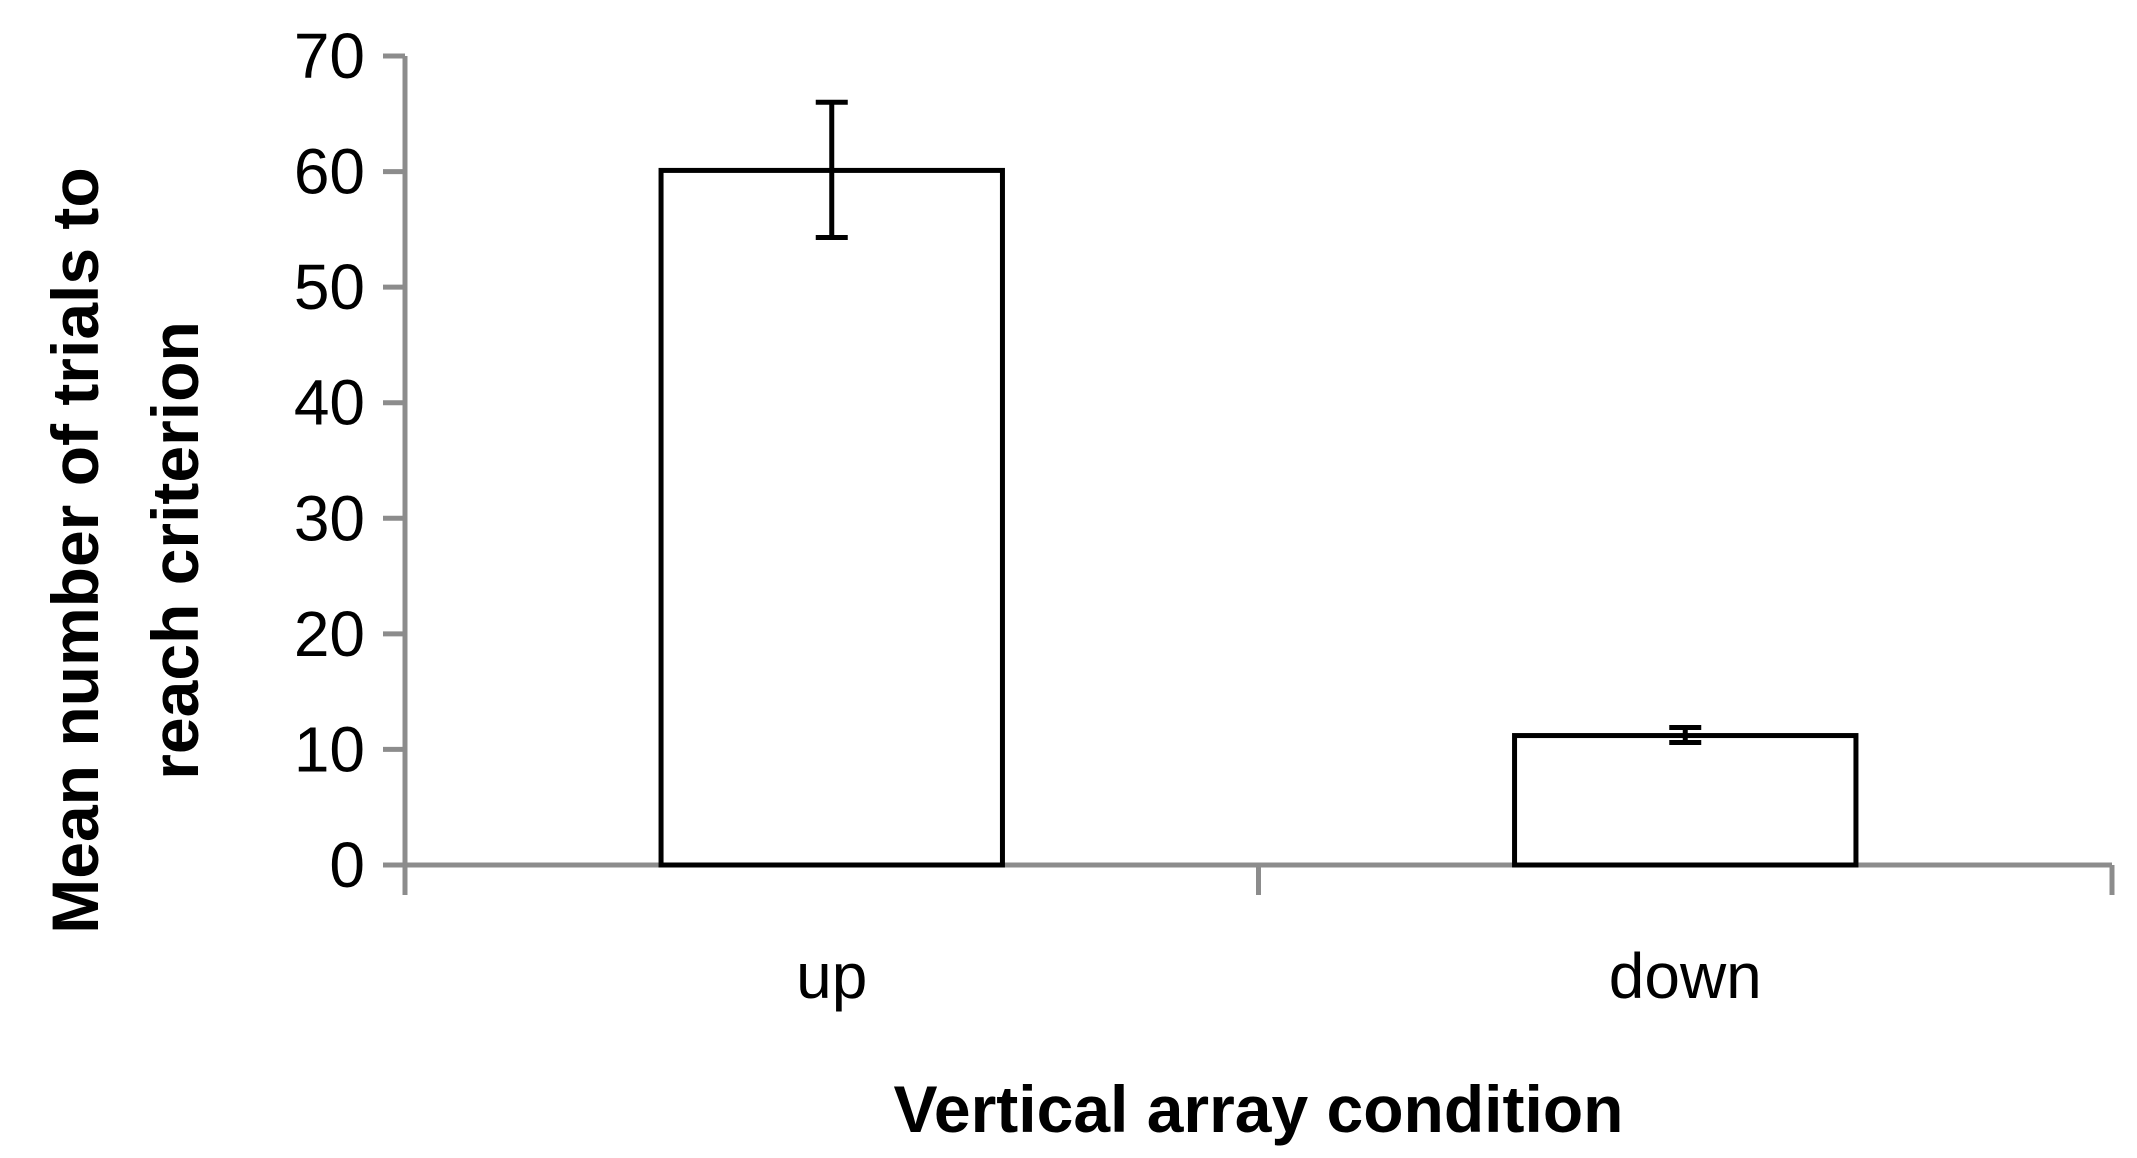 The width and height of the screenshot is (2137, 1158). I want to click on x-tick-label-group: up down, so click(1279, 976).